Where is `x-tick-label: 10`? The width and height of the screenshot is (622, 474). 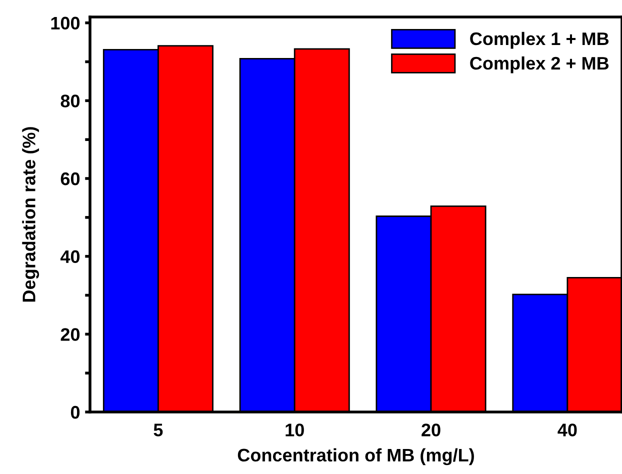
x-tick-label: 10 is located at coordinates (295, 430).